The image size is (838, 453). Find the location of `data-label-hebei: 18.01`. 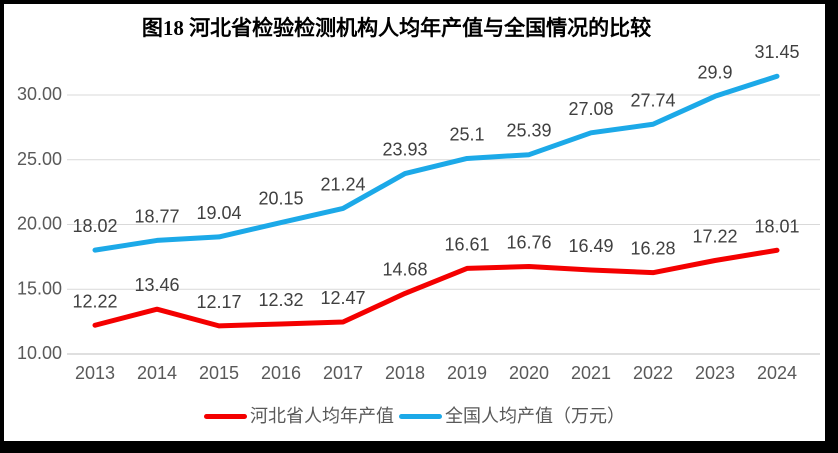

data-label-hebei: 18.01 is located at coordinates (776, 226).